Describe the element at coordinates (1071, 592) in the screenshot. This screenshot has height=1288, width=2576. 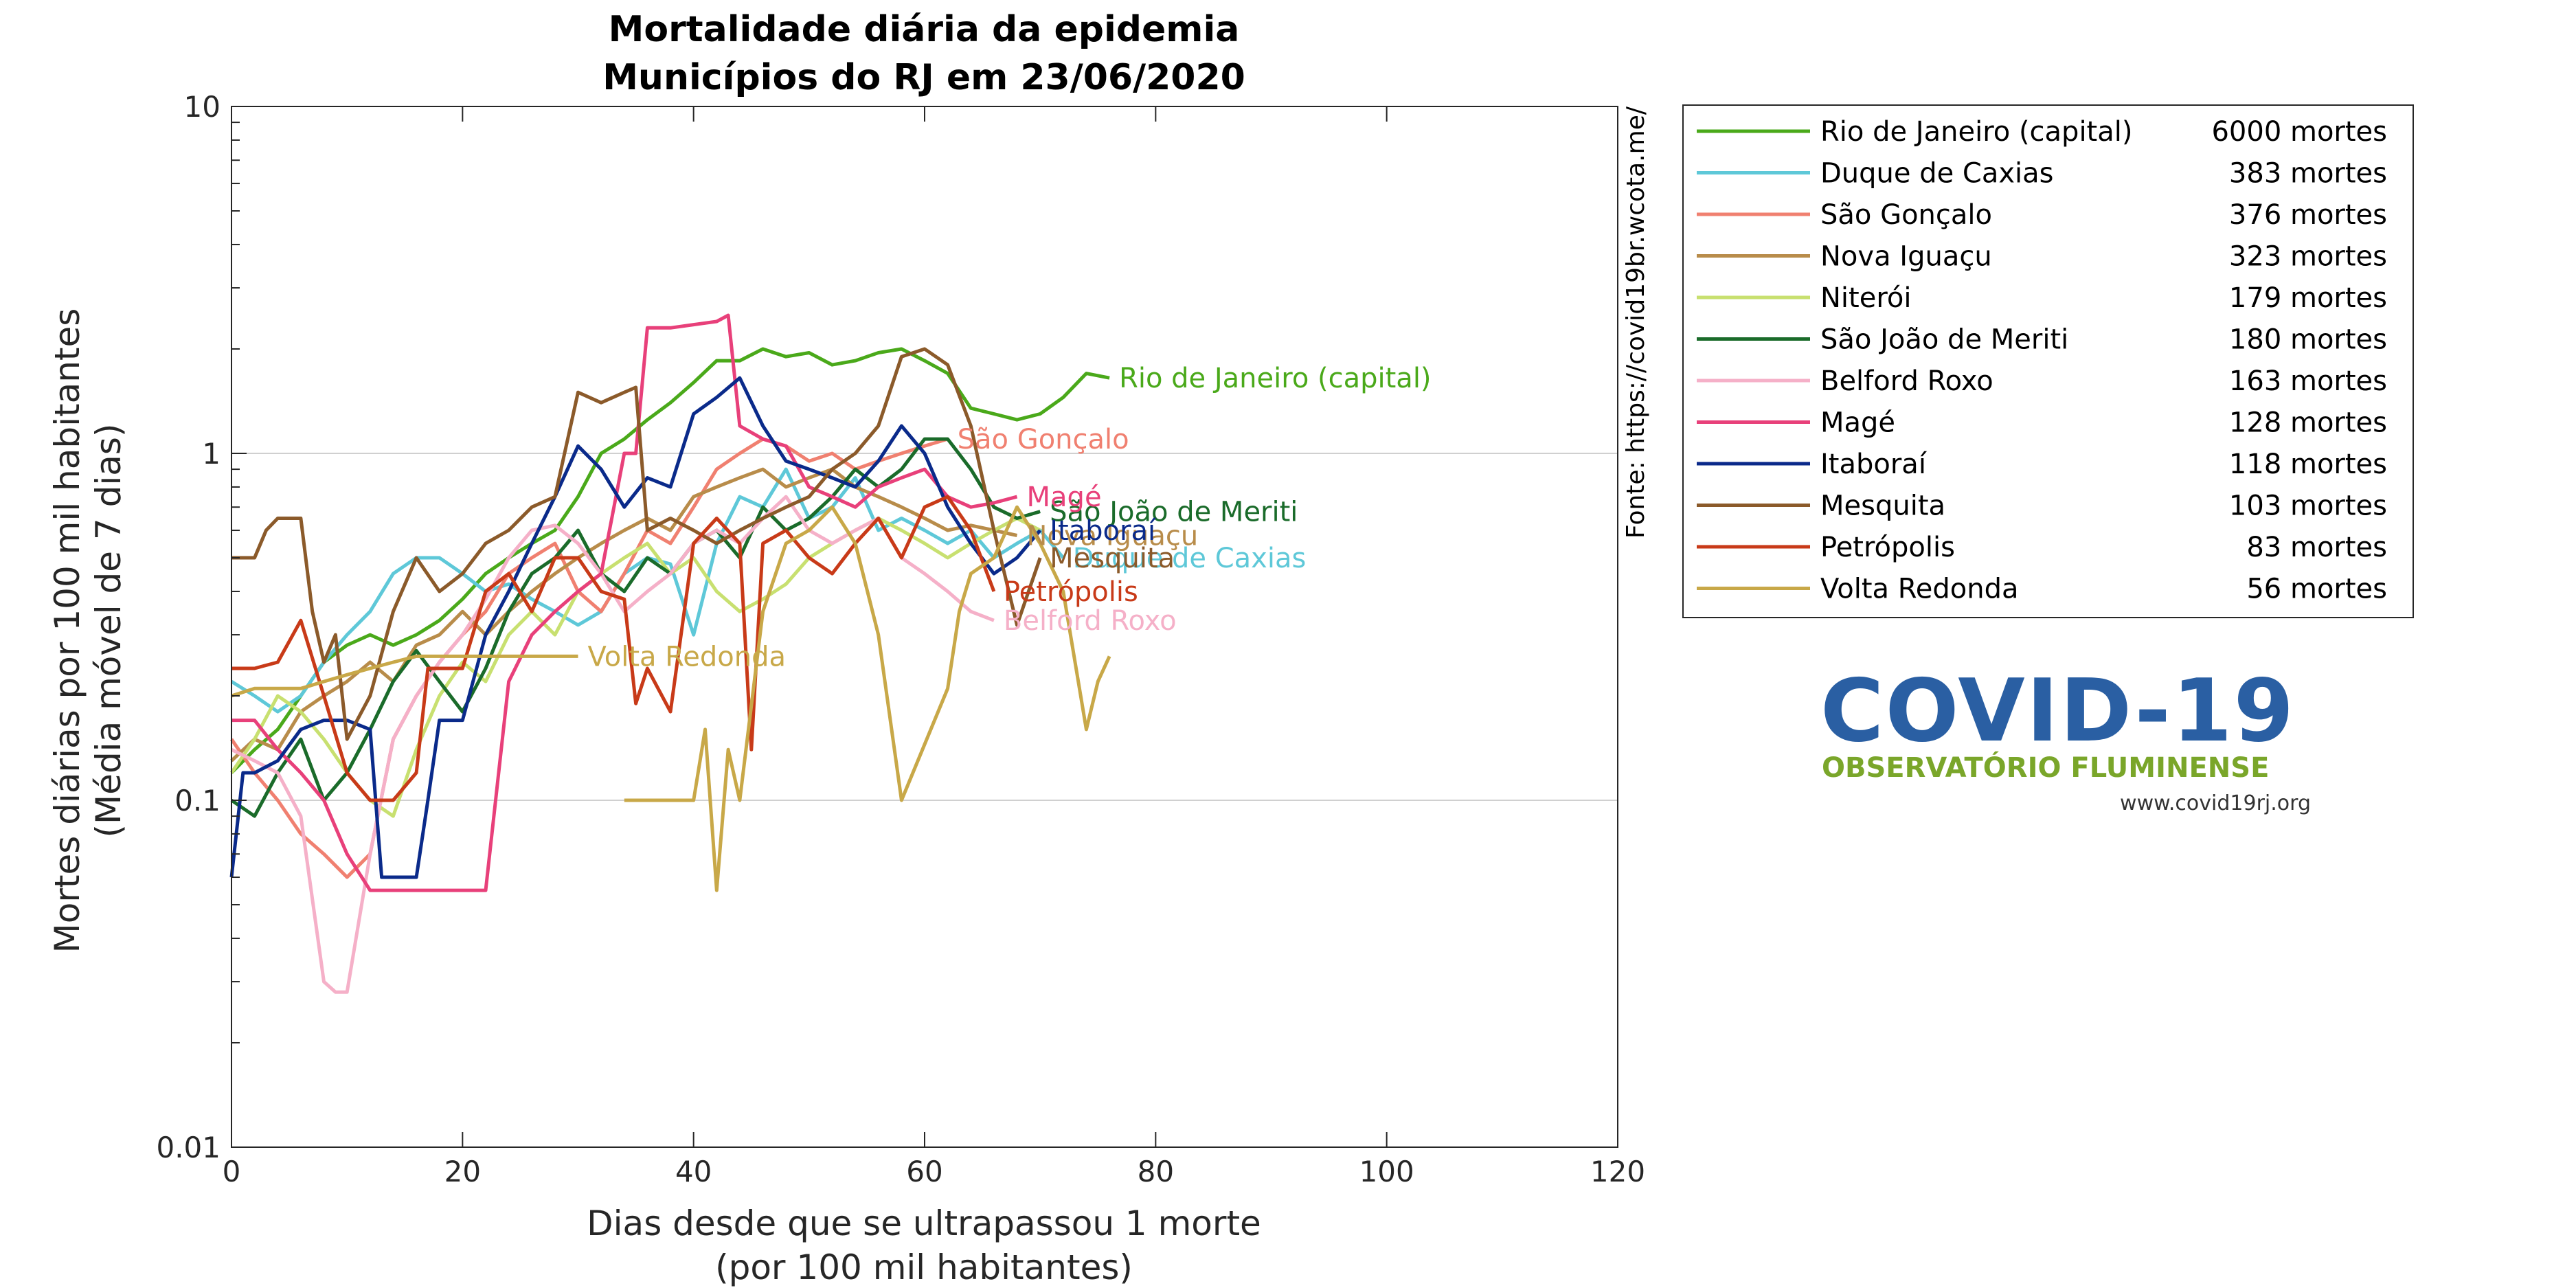
I see `series-label-10: Petrópolis` at that location.